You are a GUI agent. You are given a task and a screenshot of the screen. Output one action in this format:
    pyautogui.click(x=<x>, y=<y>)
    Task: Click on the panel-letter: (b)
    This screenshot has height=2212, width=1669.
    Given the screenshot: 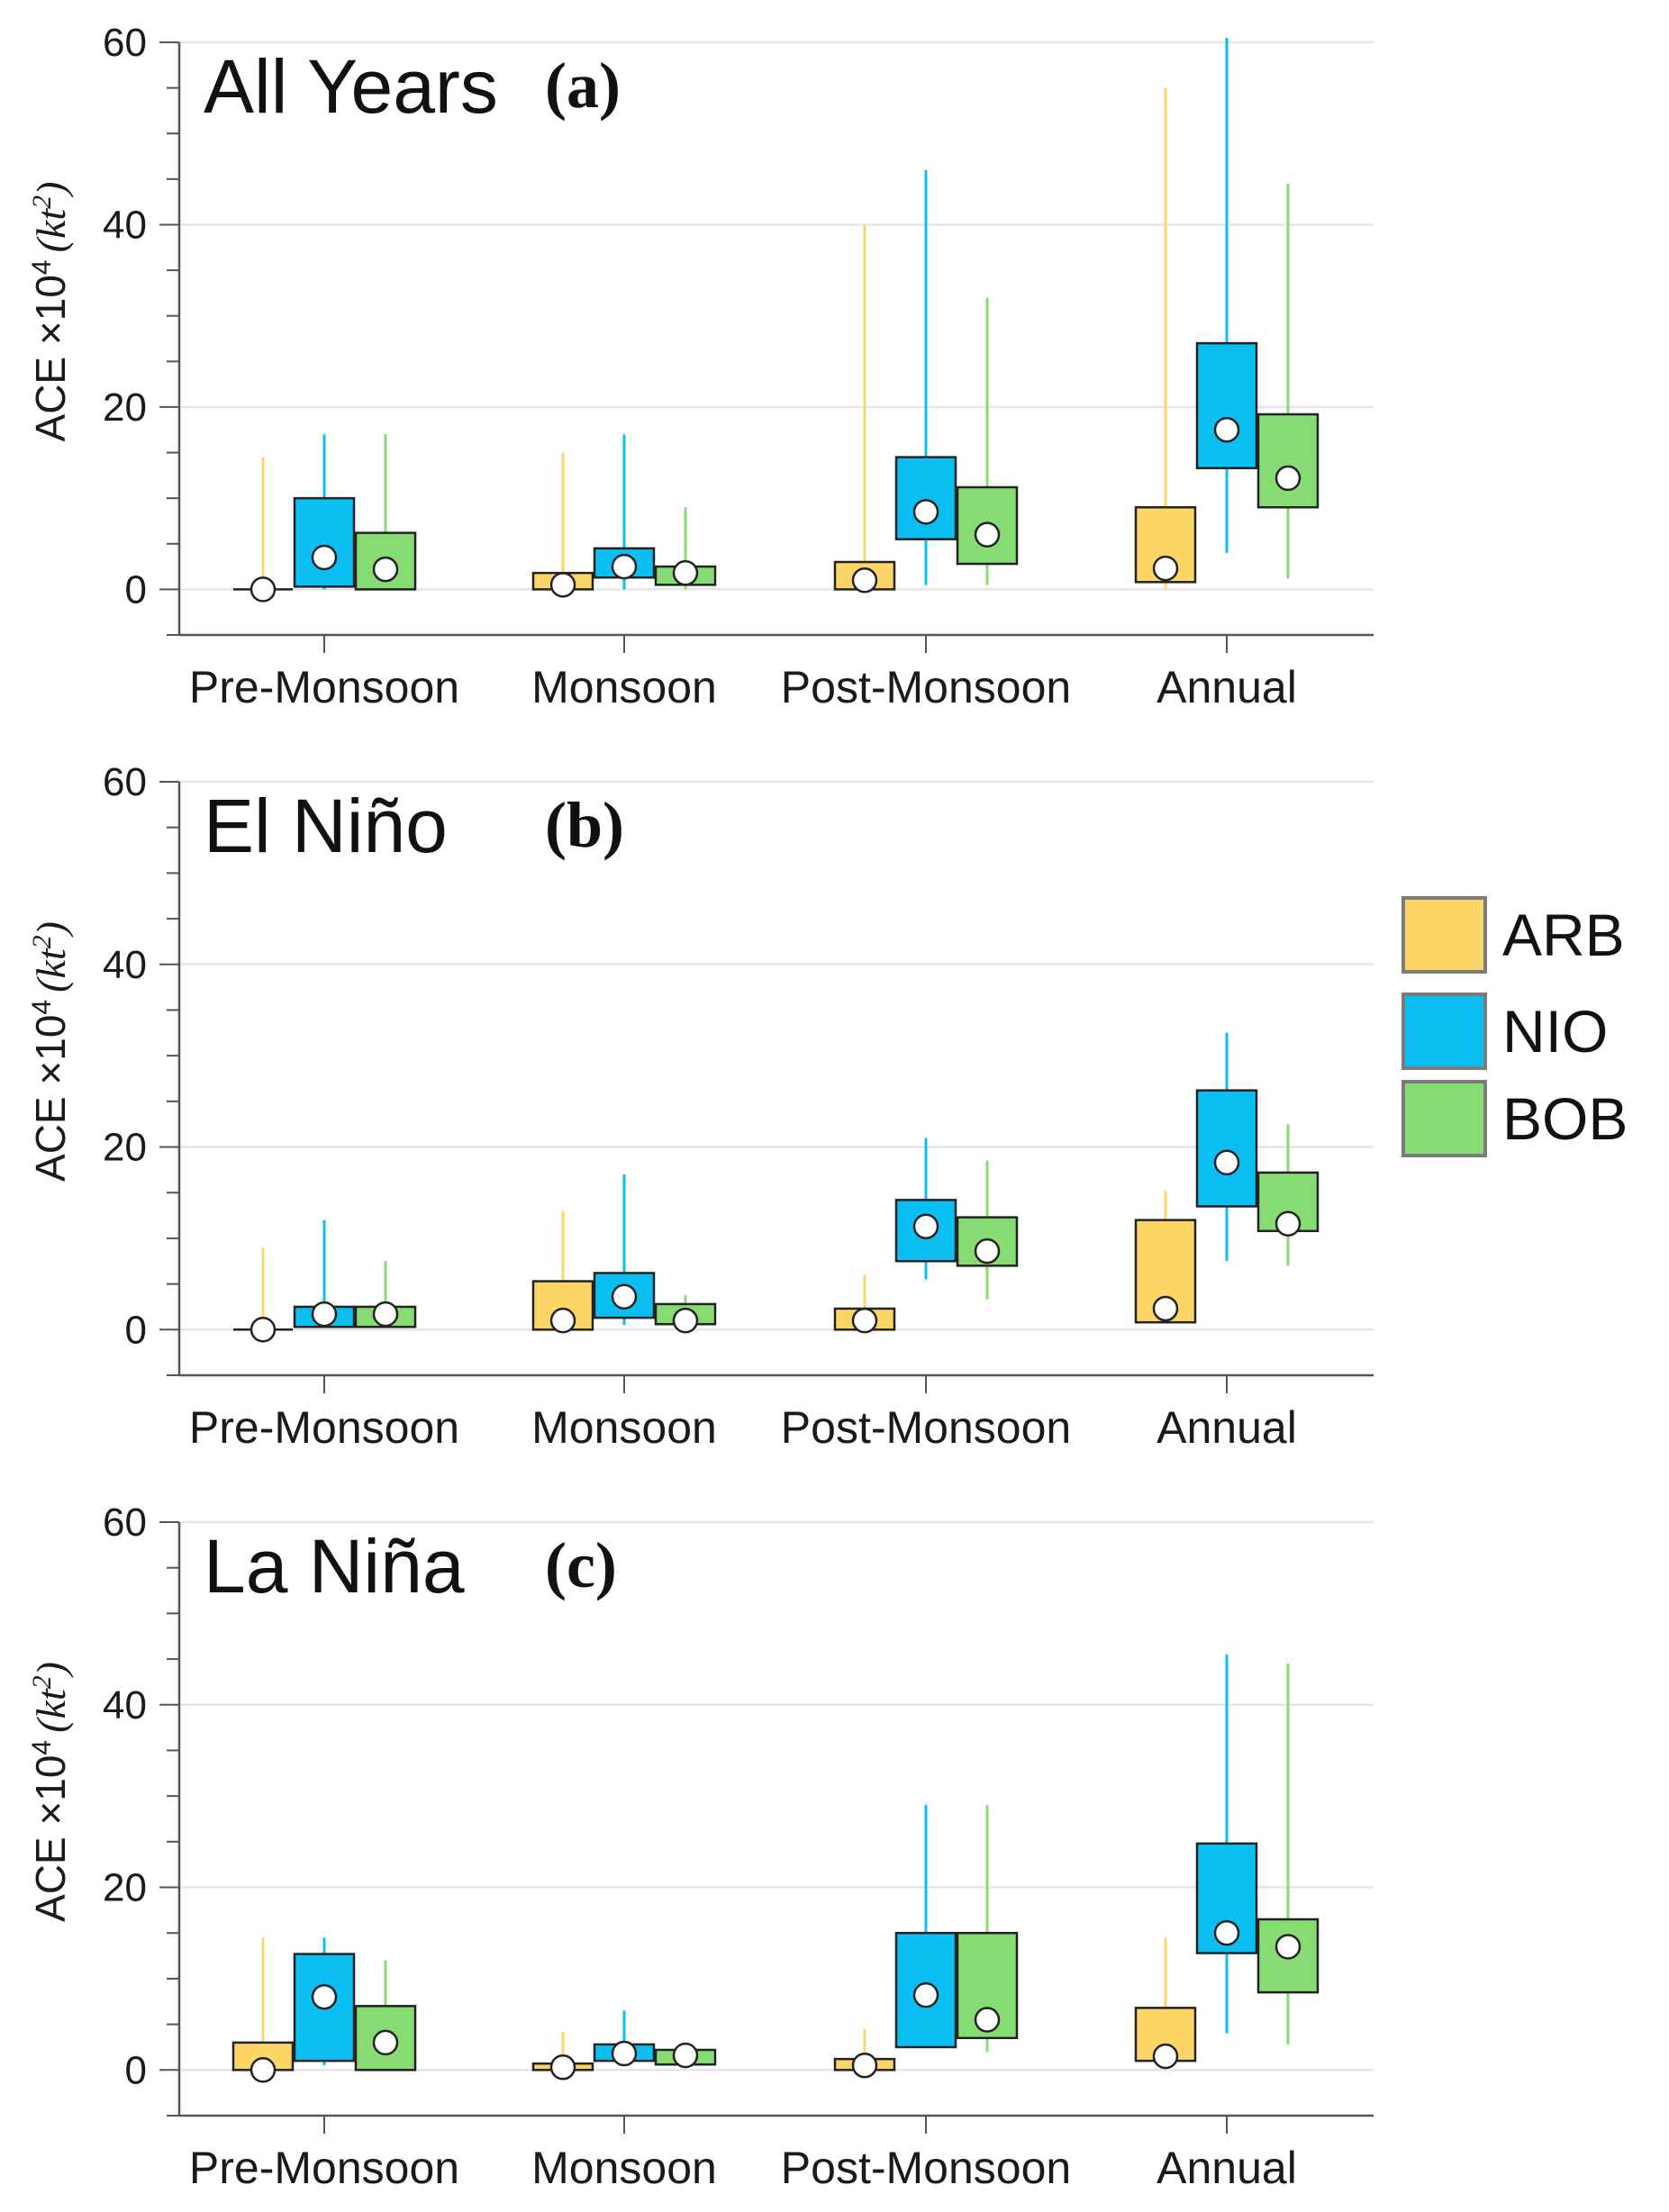 What is the action you would take?
    pyautogui.click(x=584, y=825)
    